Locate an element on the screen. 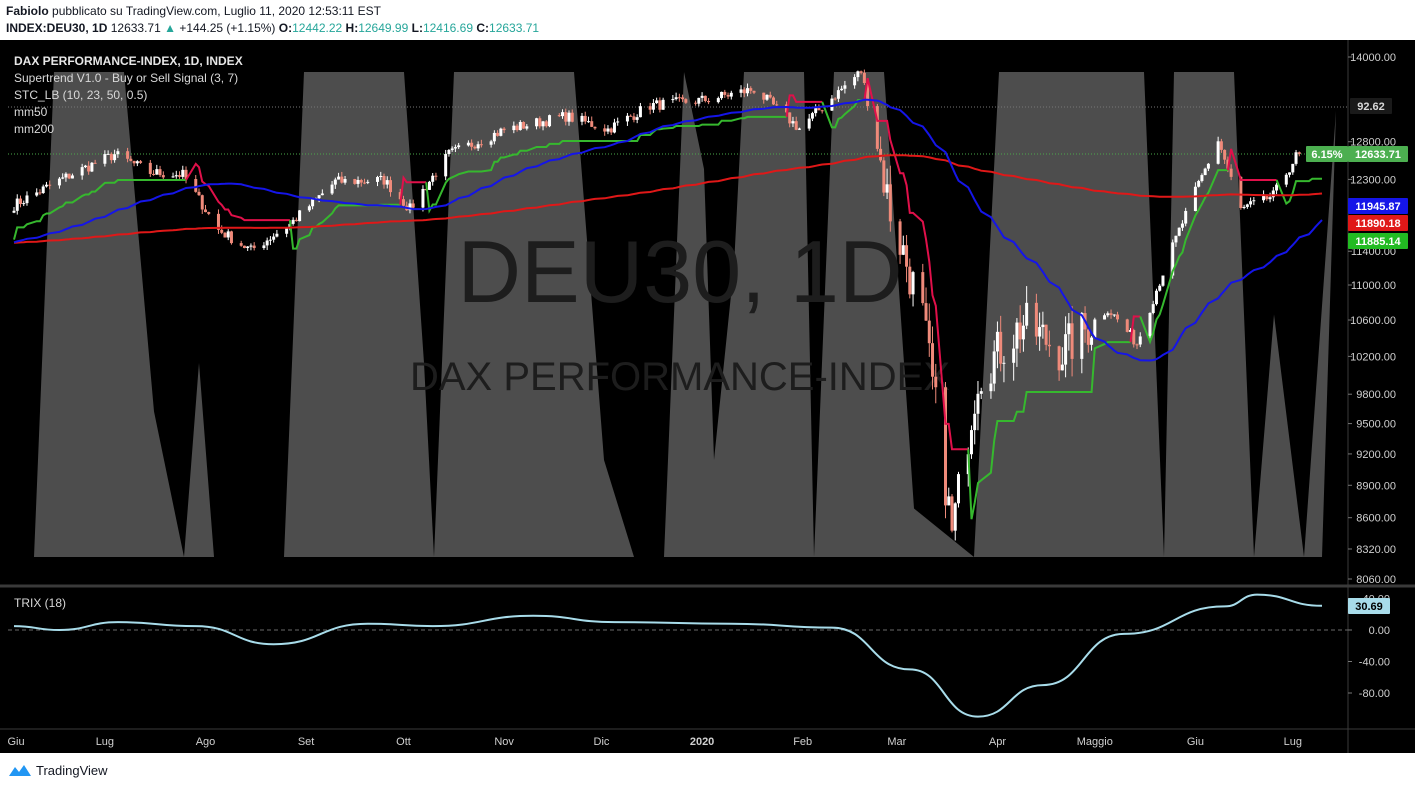 The width and height of the screenshot is (1415, 790). legend-mm200: mm200 is located at coordinates (34, 129).